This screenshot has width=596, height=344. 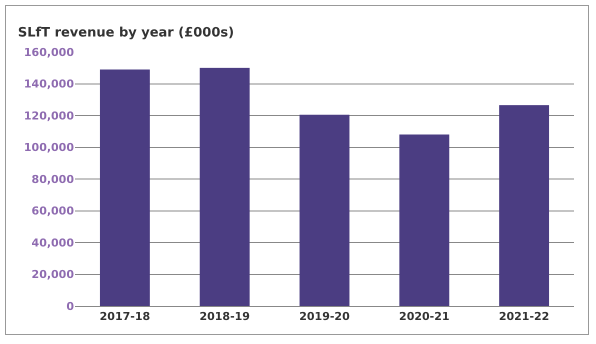 I want to click on x-tick-label: 2021-22, so click(x=524, y=317).